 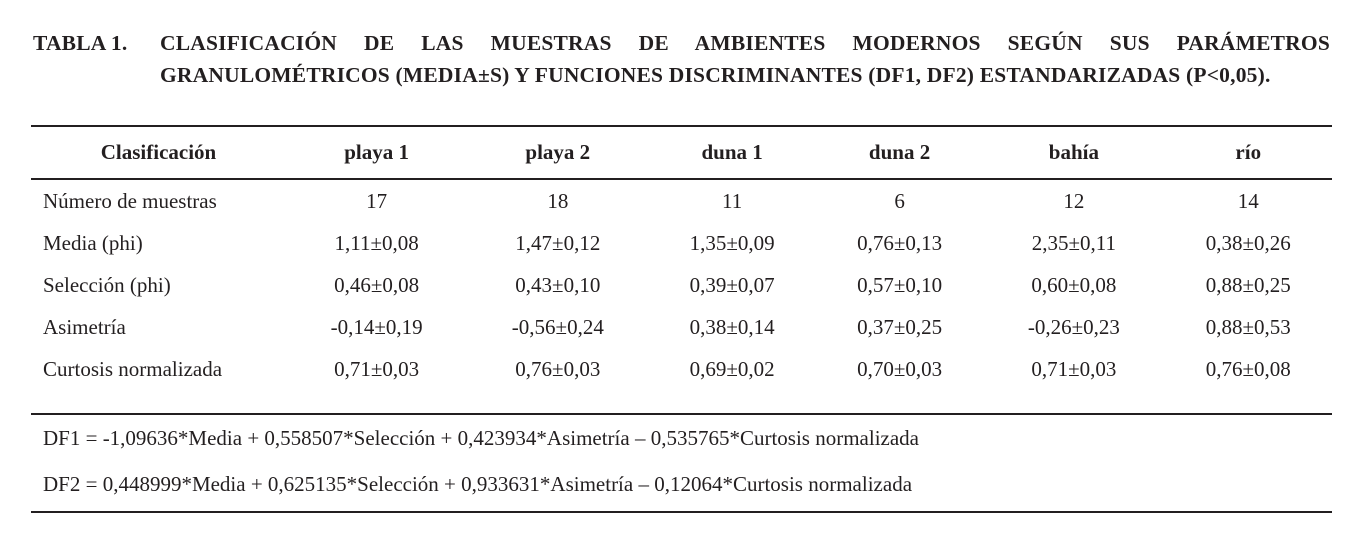 What do you see at coordinates (376, 327) in the screenshot?
I see `value-cell: -0,14±0,19` at bounding box center [376, 327].